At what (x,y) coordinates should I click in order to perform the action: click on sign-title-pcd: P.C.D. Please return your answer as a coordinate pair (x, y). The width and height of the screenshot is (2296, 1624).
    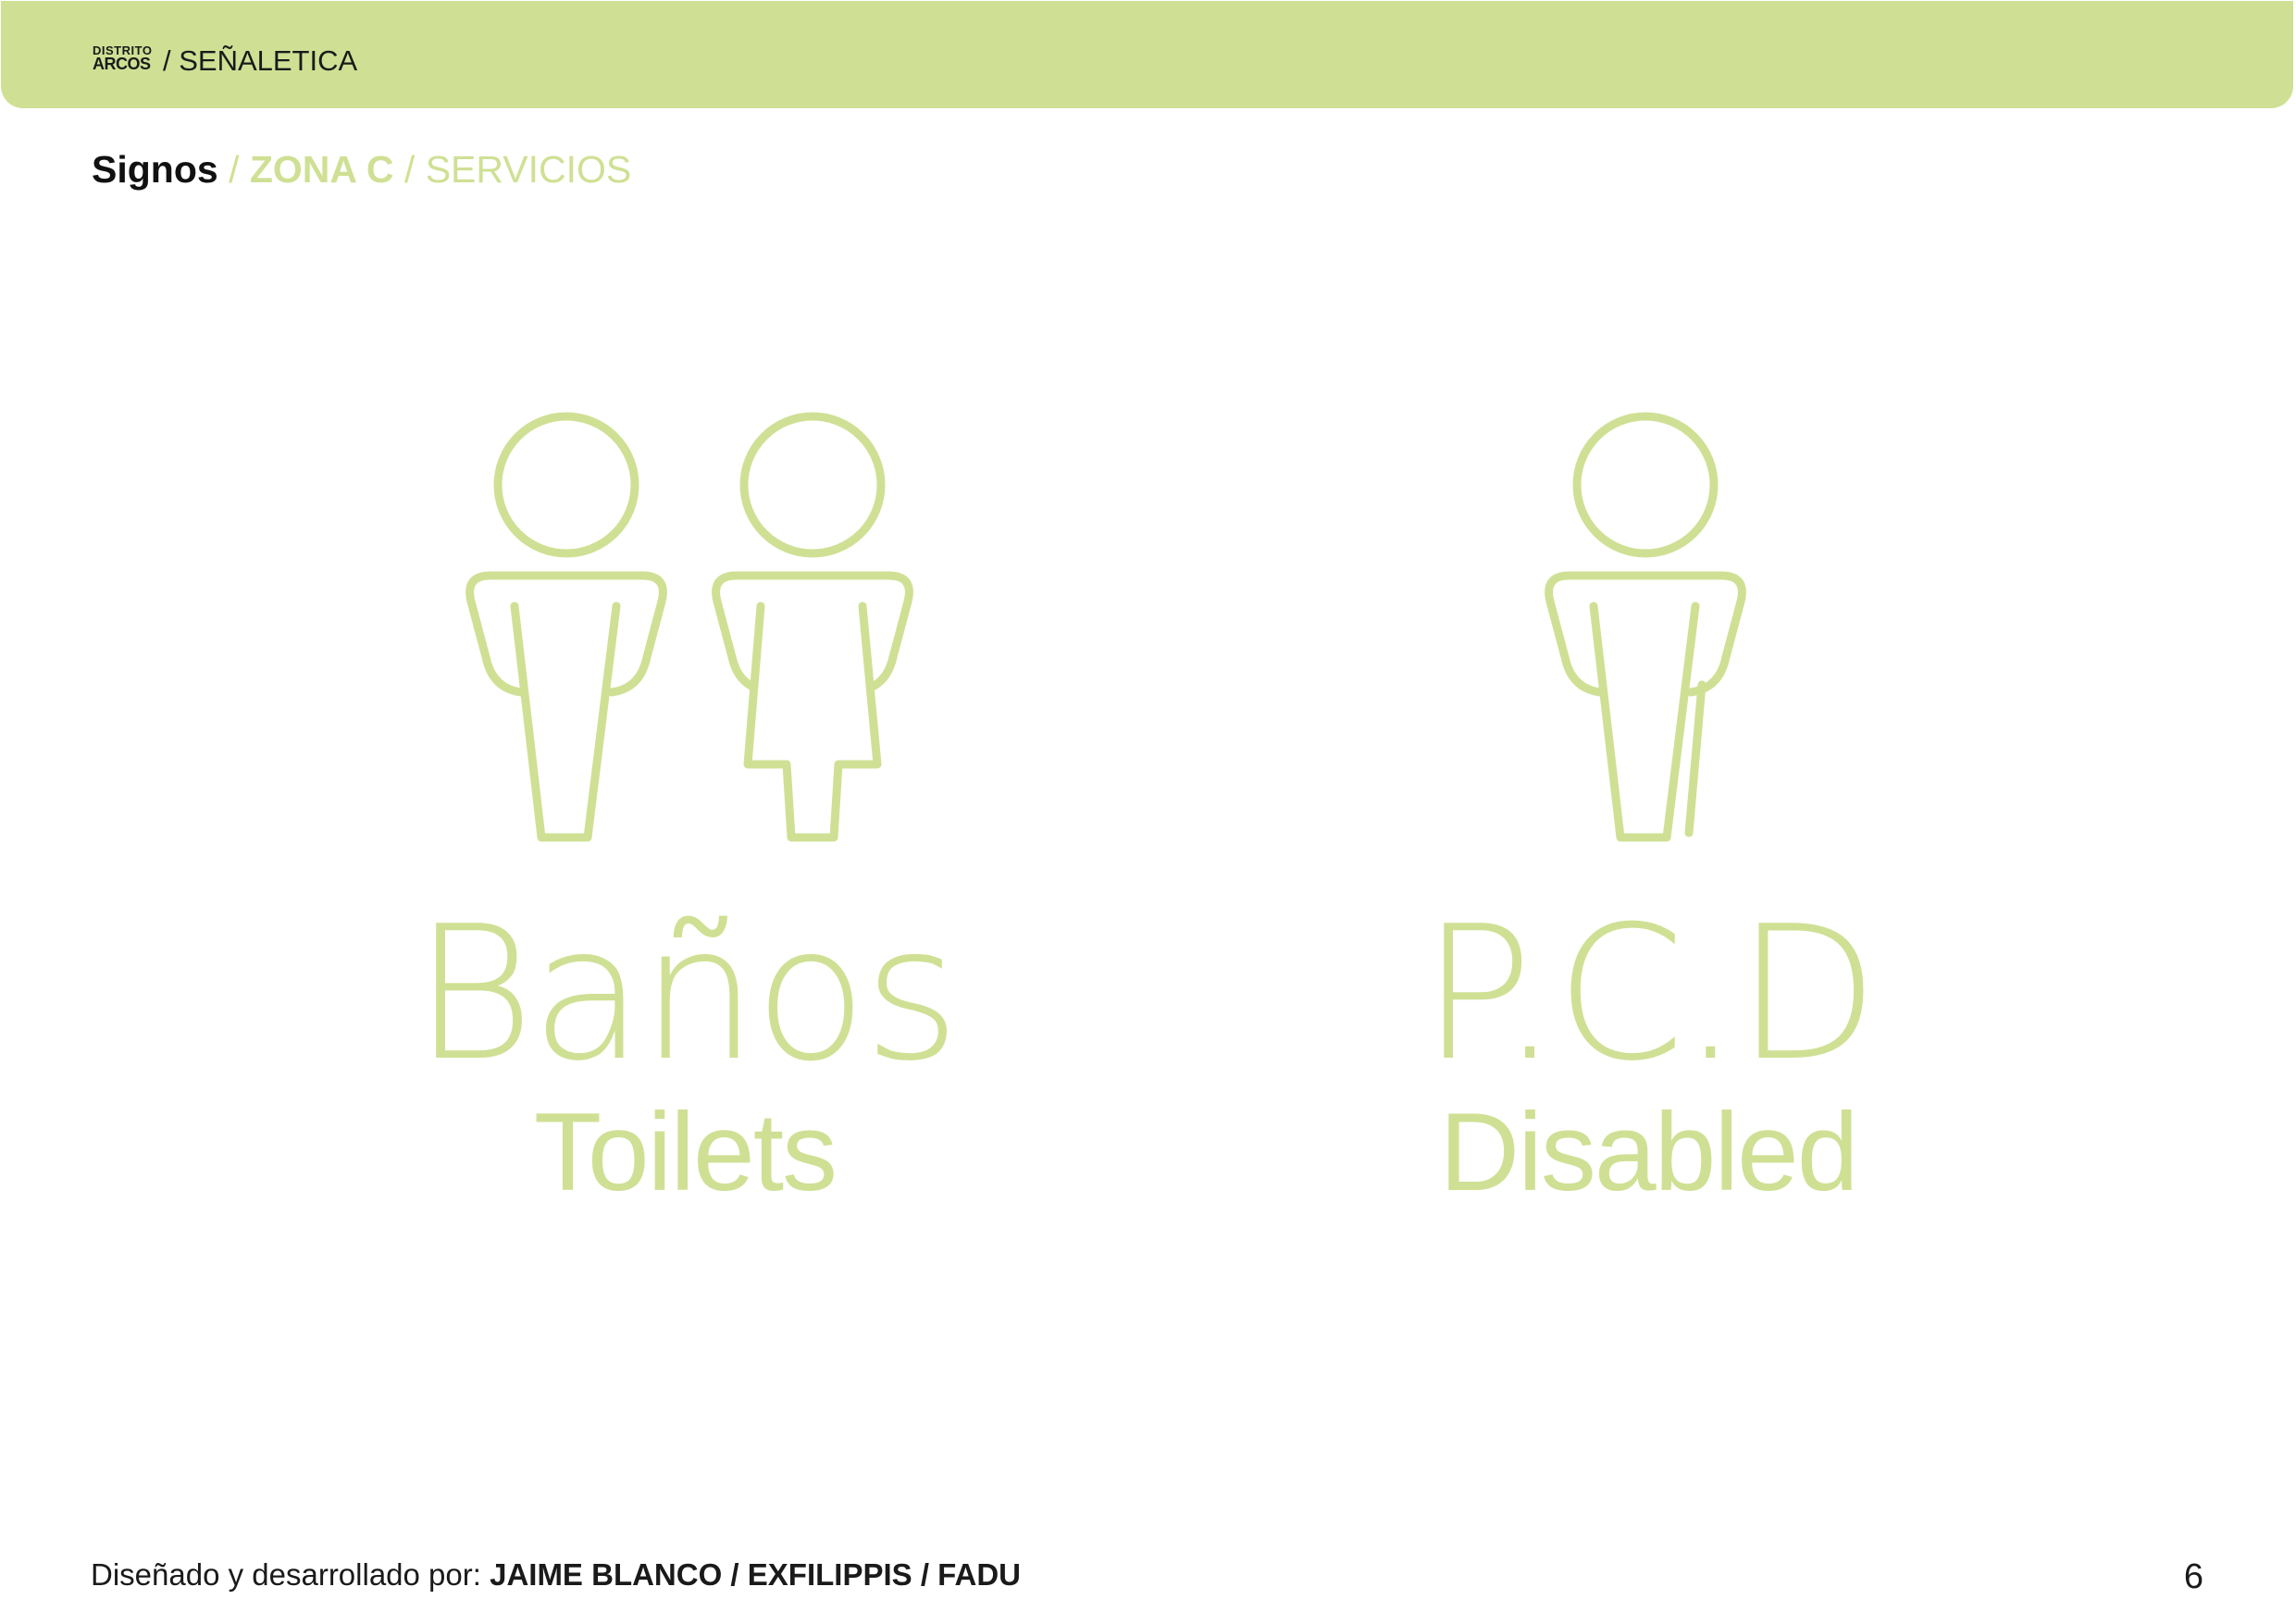
    Looking at the image, I should click on (1650, 994).